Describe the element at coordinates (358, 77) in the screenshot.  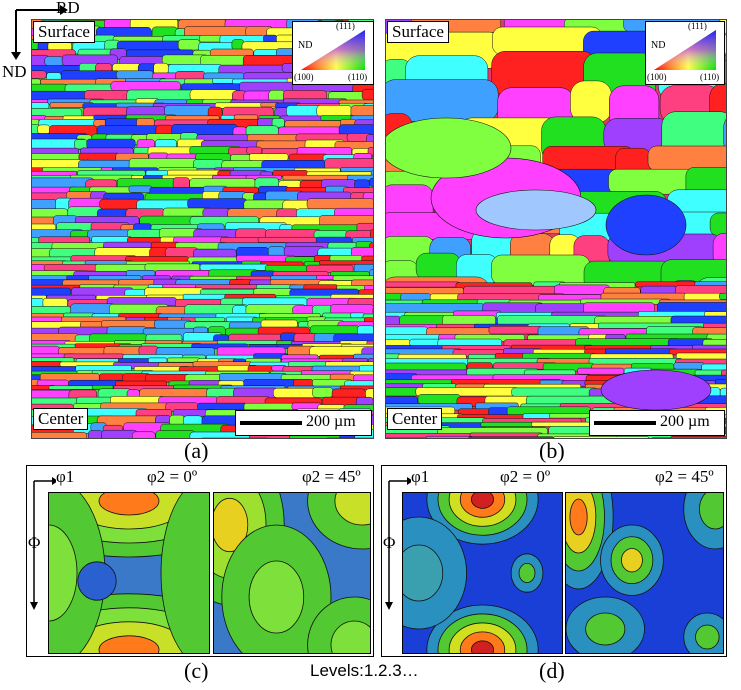
I see `ipf-110-a: (110)` at that location.